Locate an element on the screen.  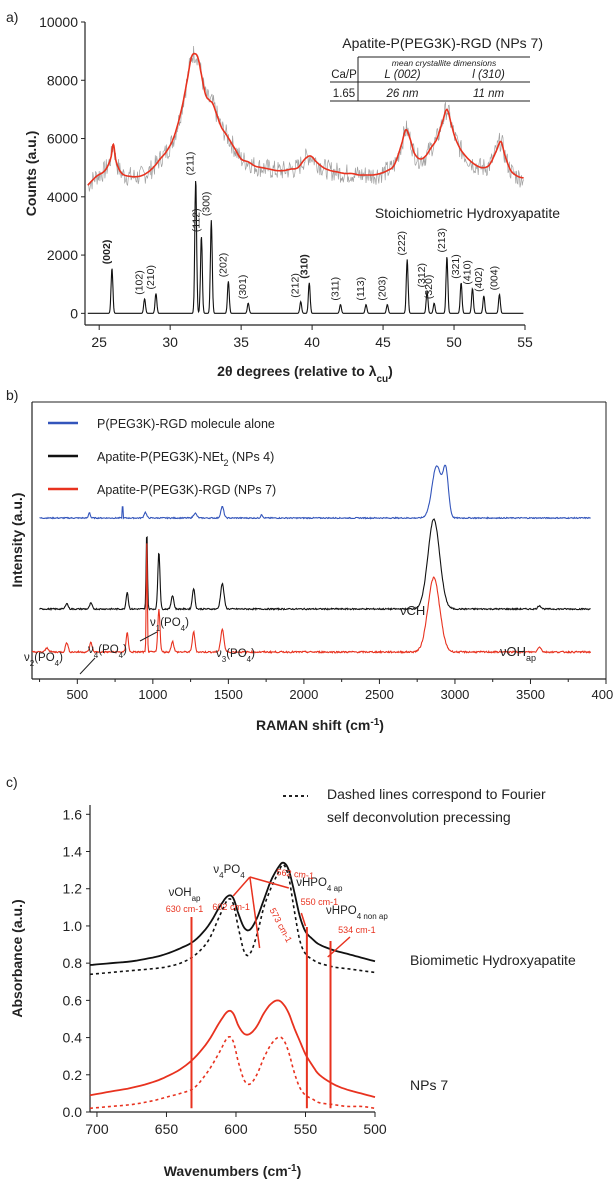
peak-label: (312) is located at coordinates (422, 275).